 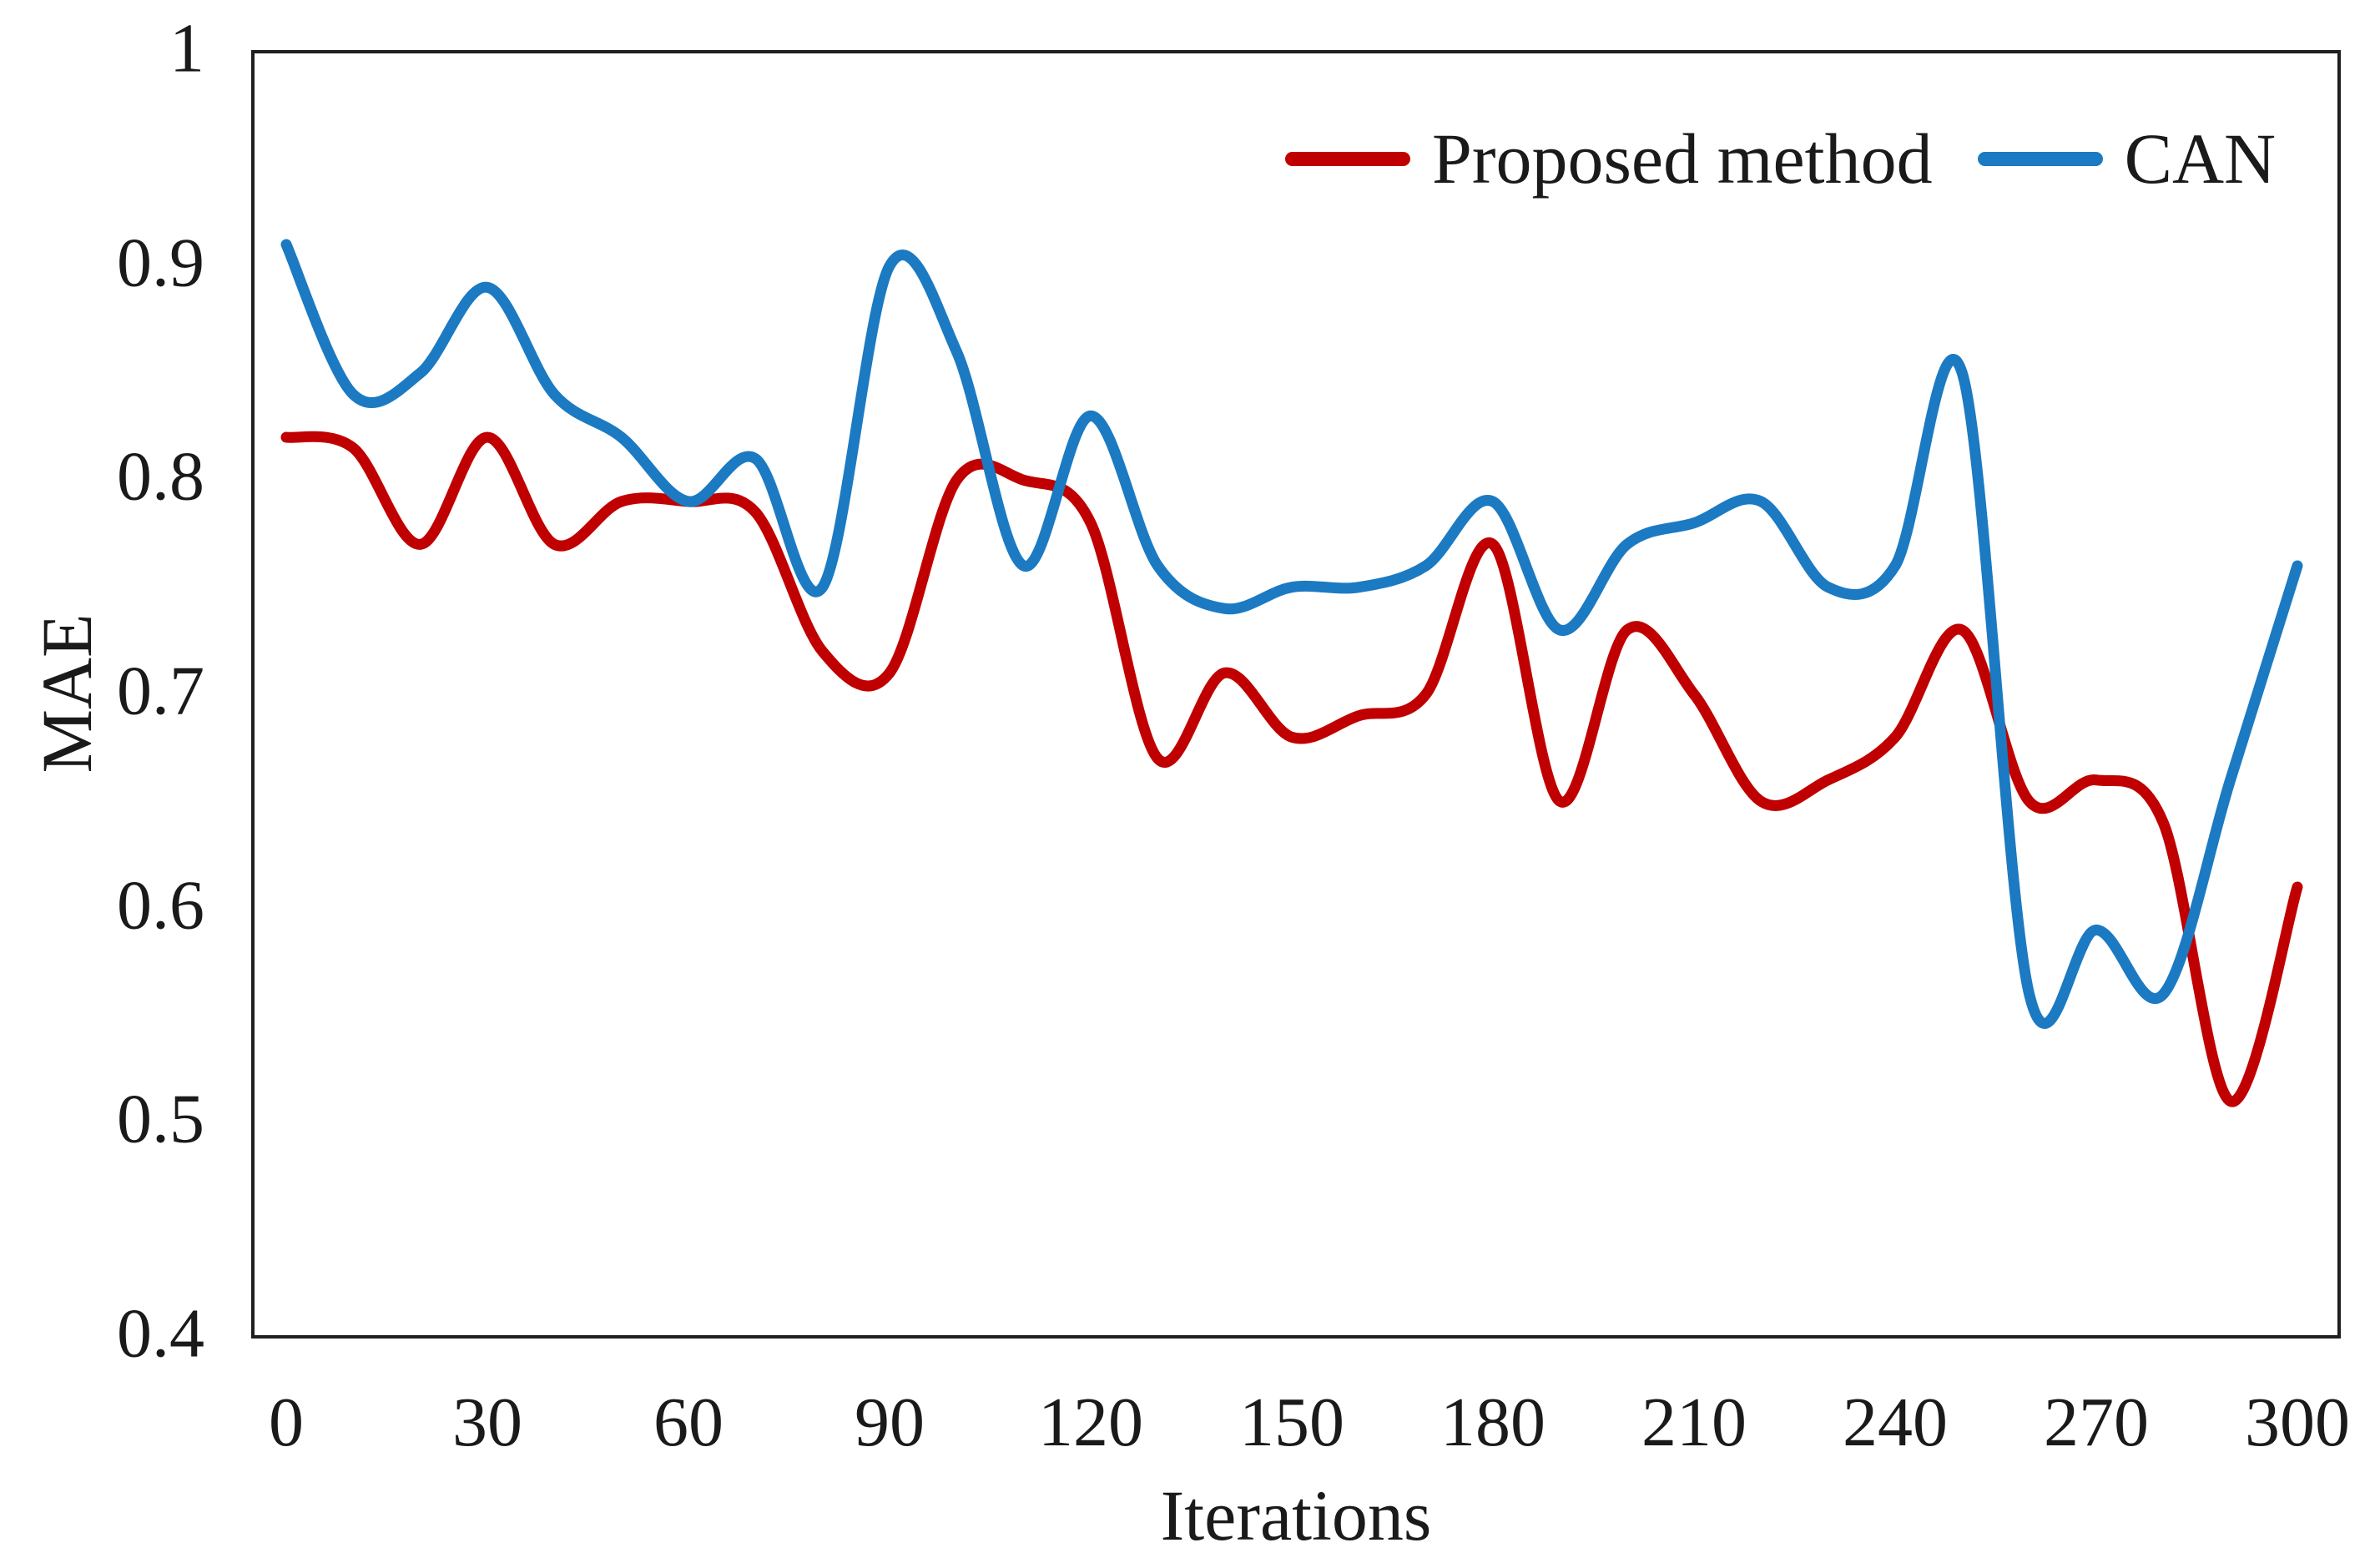 What do you see at coordinates (1895, 1422) in the screenshot?
I see `x-tick-label-240: 240` at bounding box center [1895, 1422].